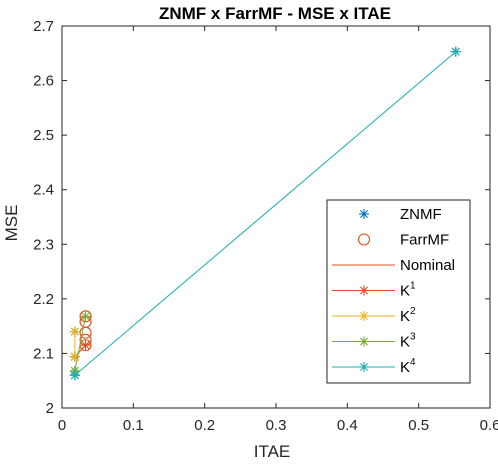 The image size is (498, 465). Describe the element at coordinates (421, 214) in the screenshot. I see `legend-label-znmf: ZNMF` at that location.